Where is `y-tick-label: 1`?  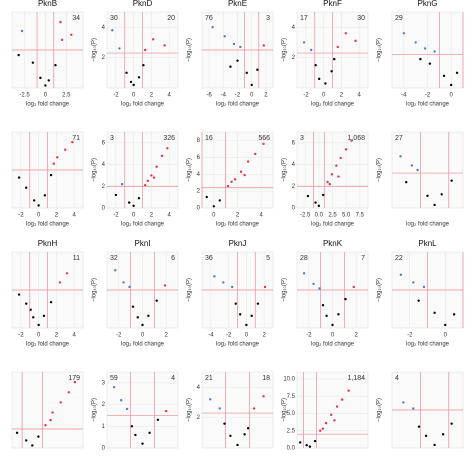 y-tick-label: 1 is located at coordinates (104, 427).